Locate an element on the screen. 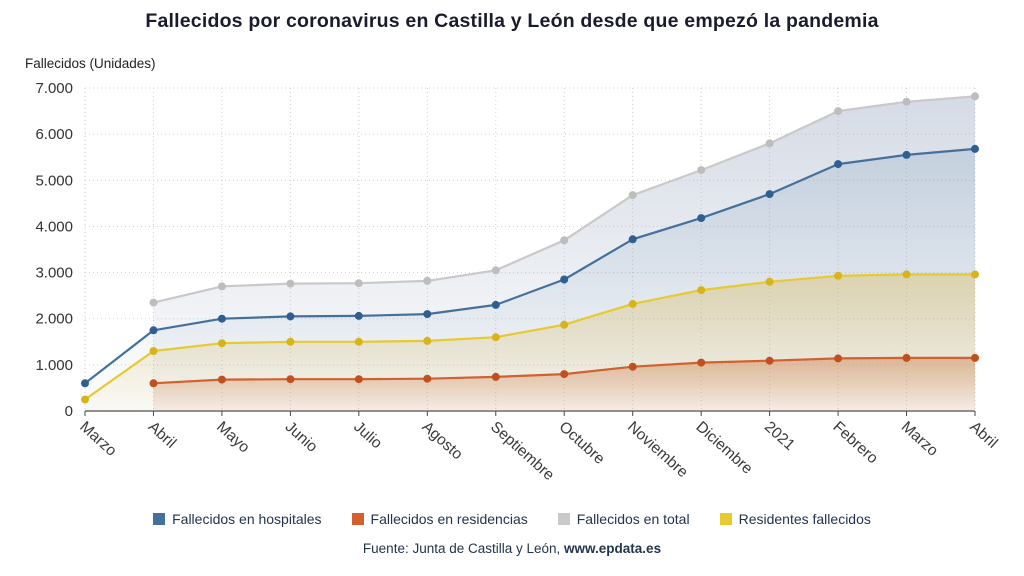 Image resolution: width=1024 pixels, height=576 pixels. svg-text: Mayo is located at coordinates (233, 437).